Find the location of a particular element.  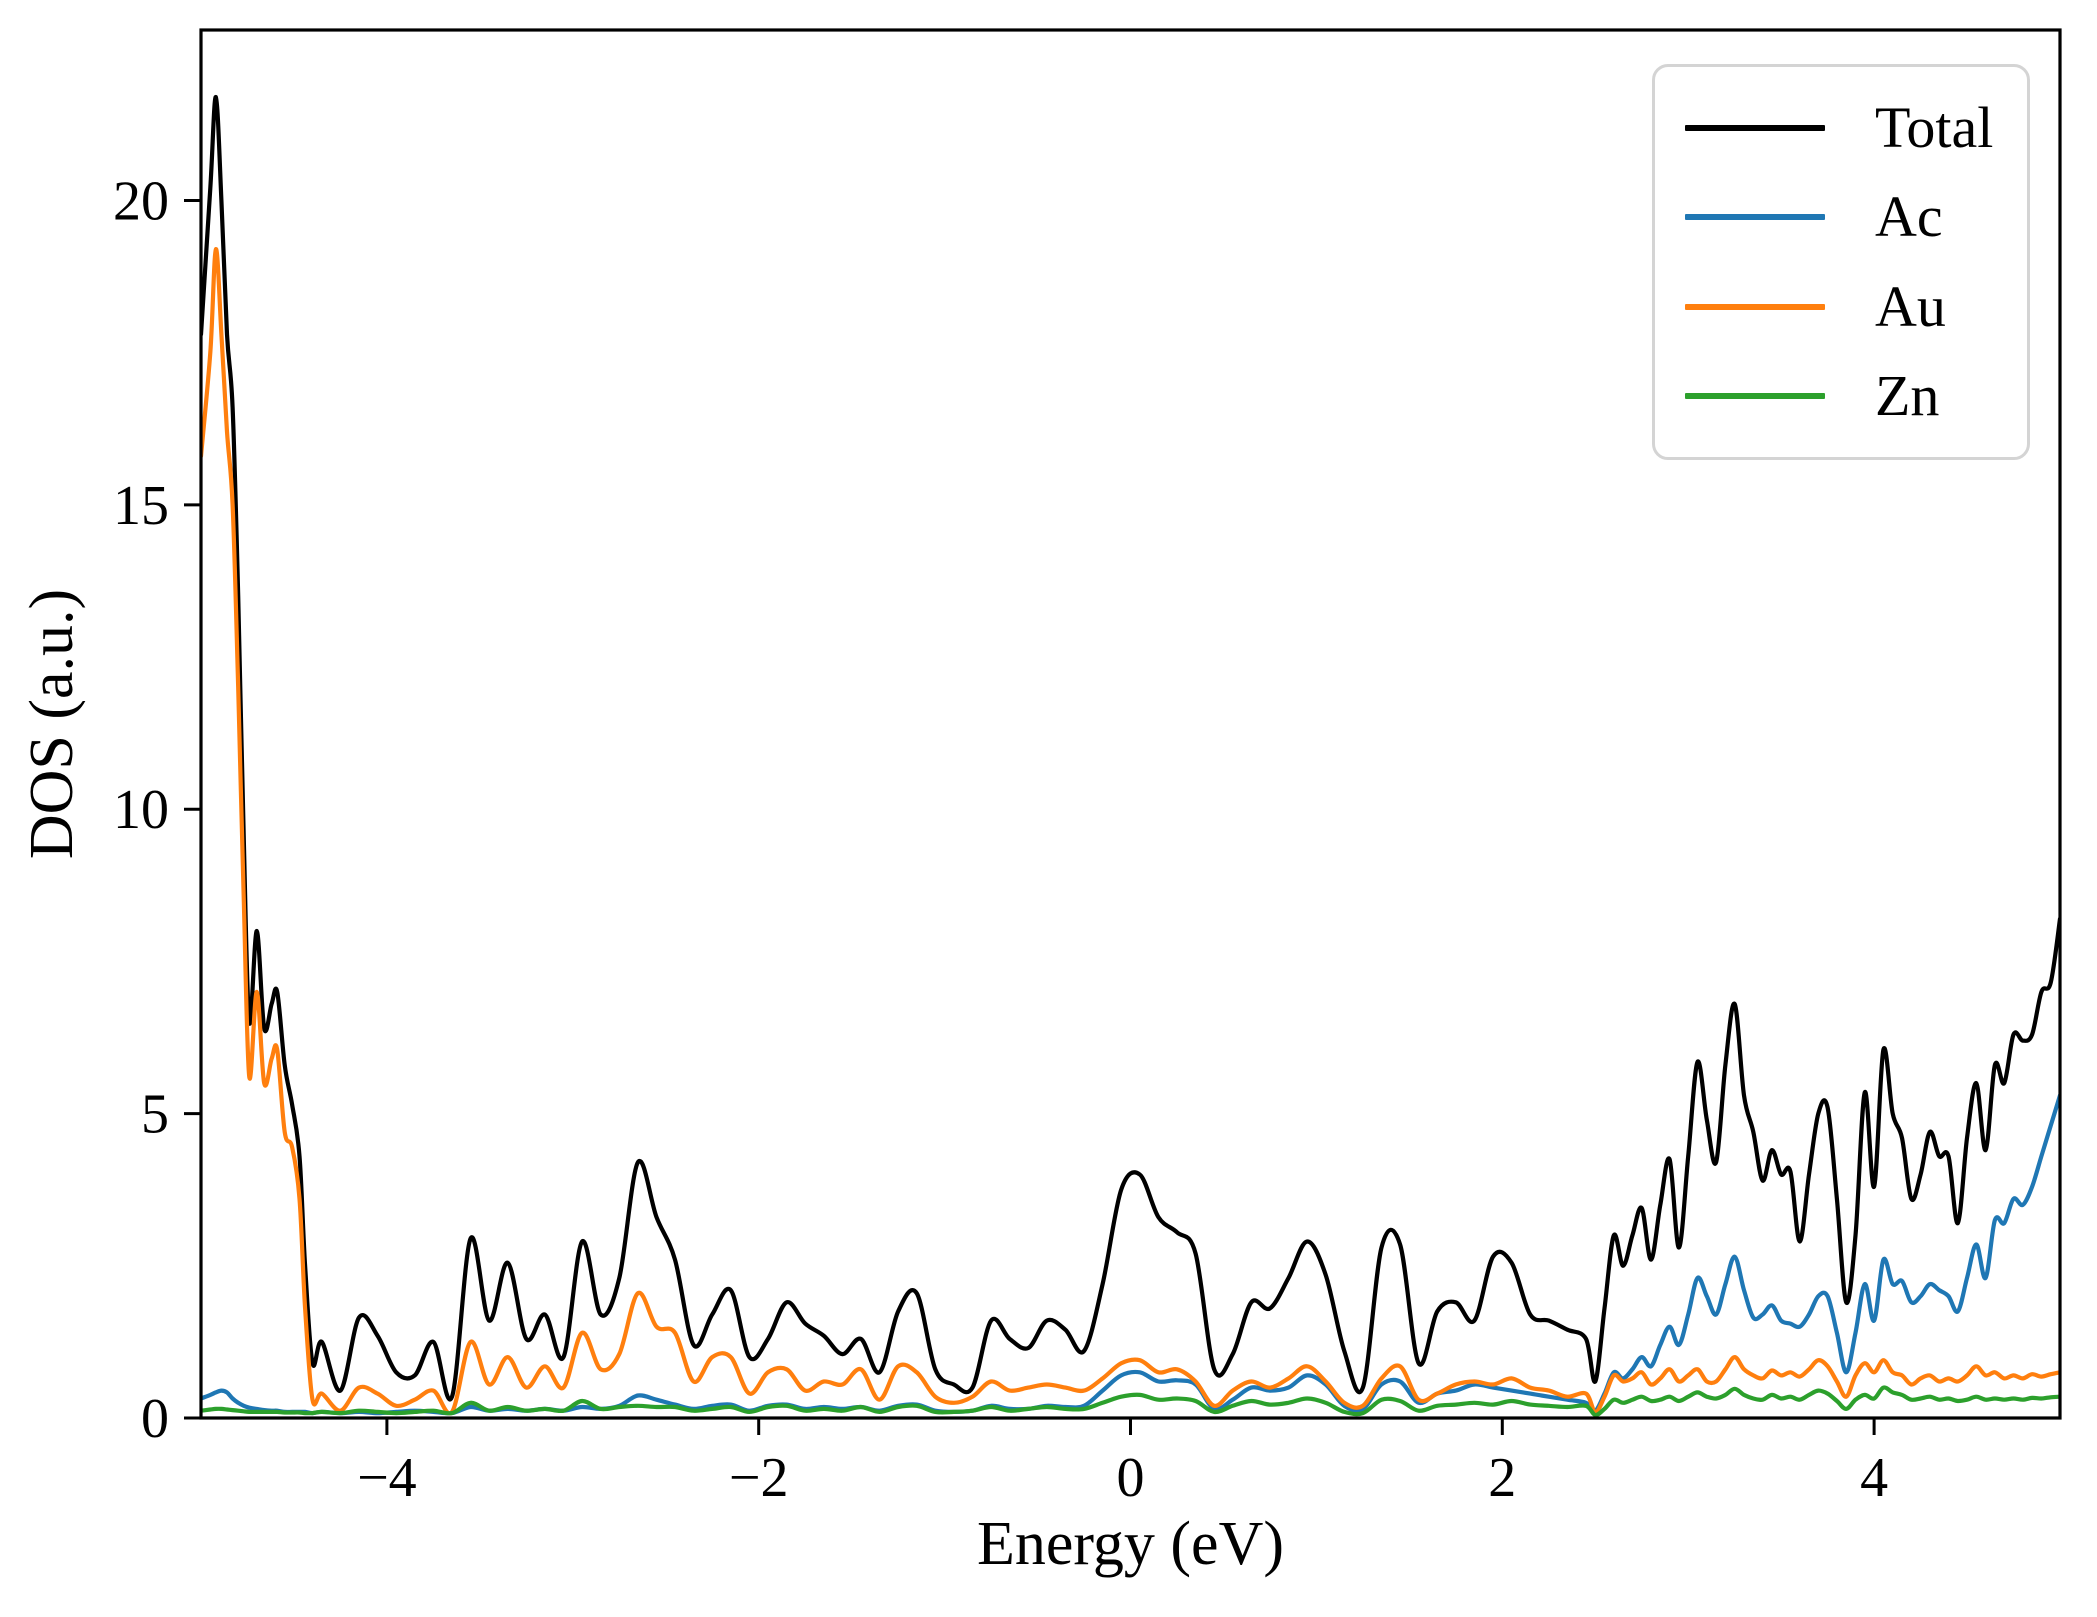

legend-entry-ac: Ac is located at coordinates (1843, 217).